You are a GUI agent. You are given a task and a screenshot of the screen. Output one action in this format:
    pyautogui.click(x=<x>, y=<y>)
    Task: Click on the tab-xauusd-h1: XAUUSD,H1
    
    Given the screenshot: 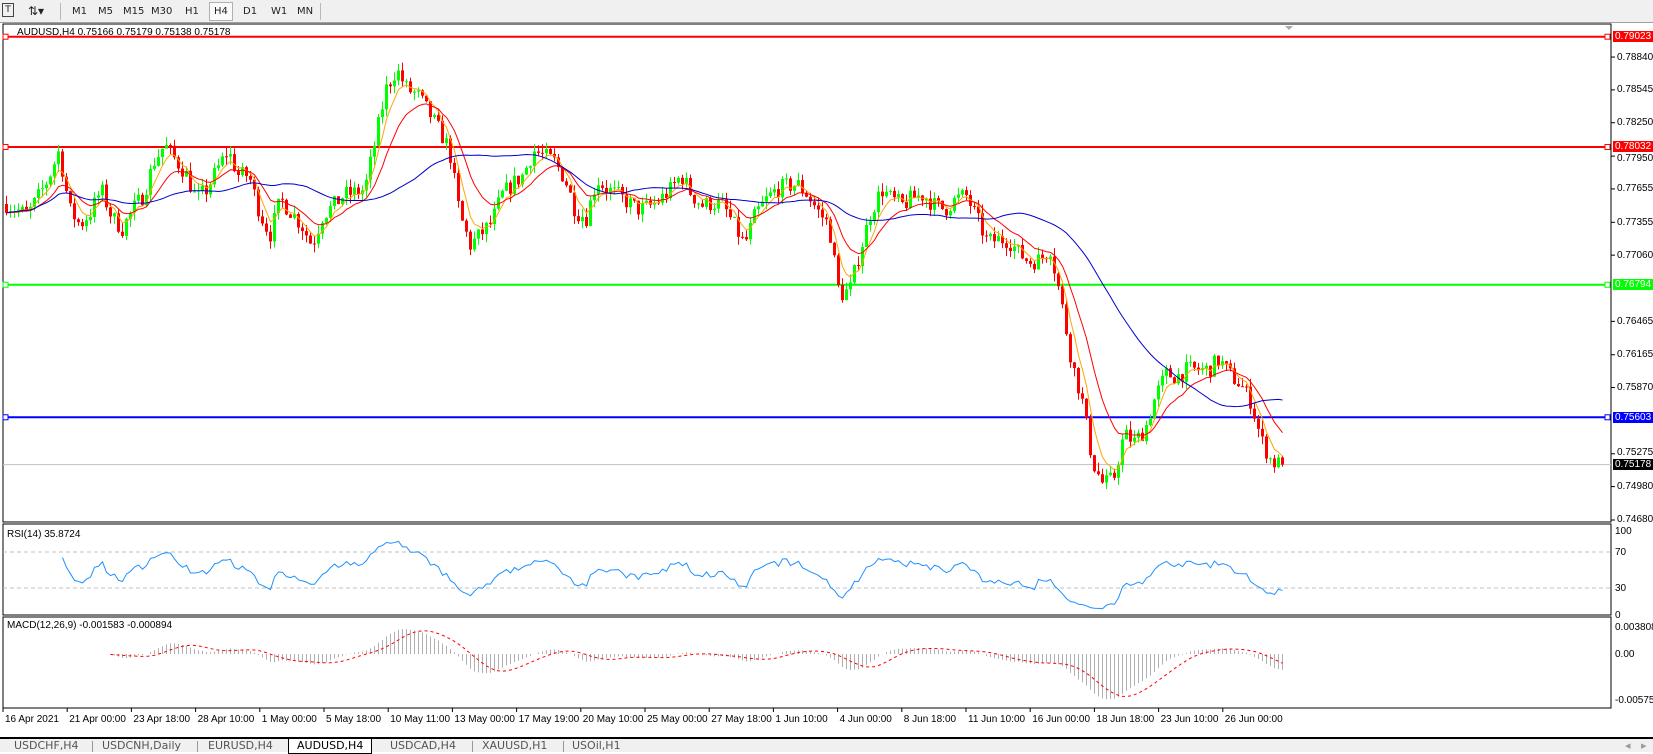 What is the action you would take?
    pyautogui.click(x=515, y=745)
    